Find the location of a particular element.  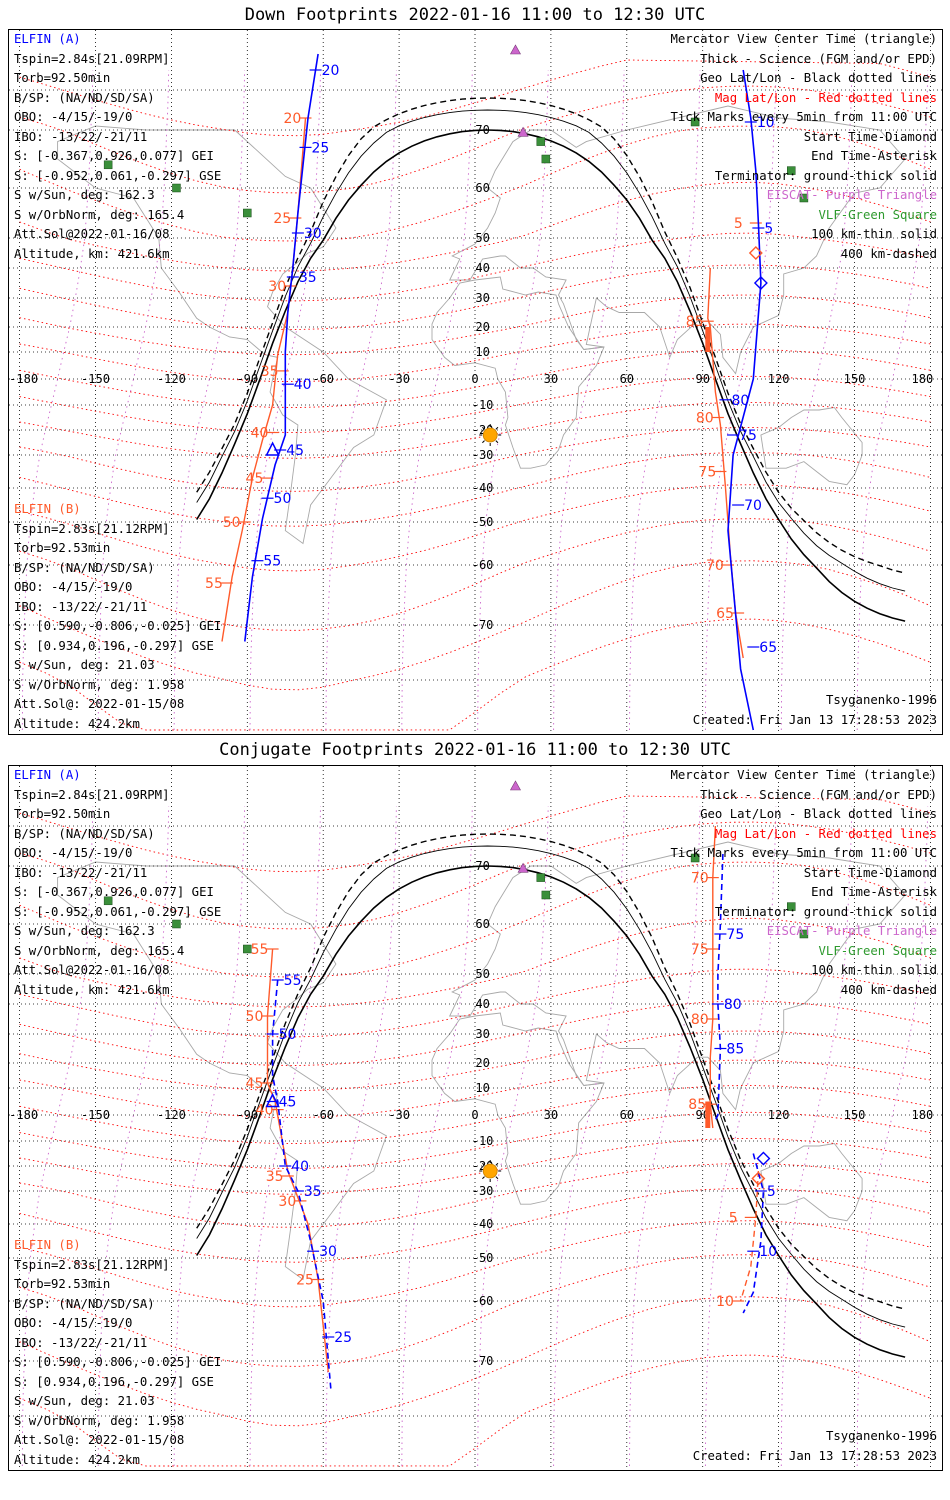

legend-item: Geo Lat/Lon - Black dotted lines is located at coordinates (818, 78).